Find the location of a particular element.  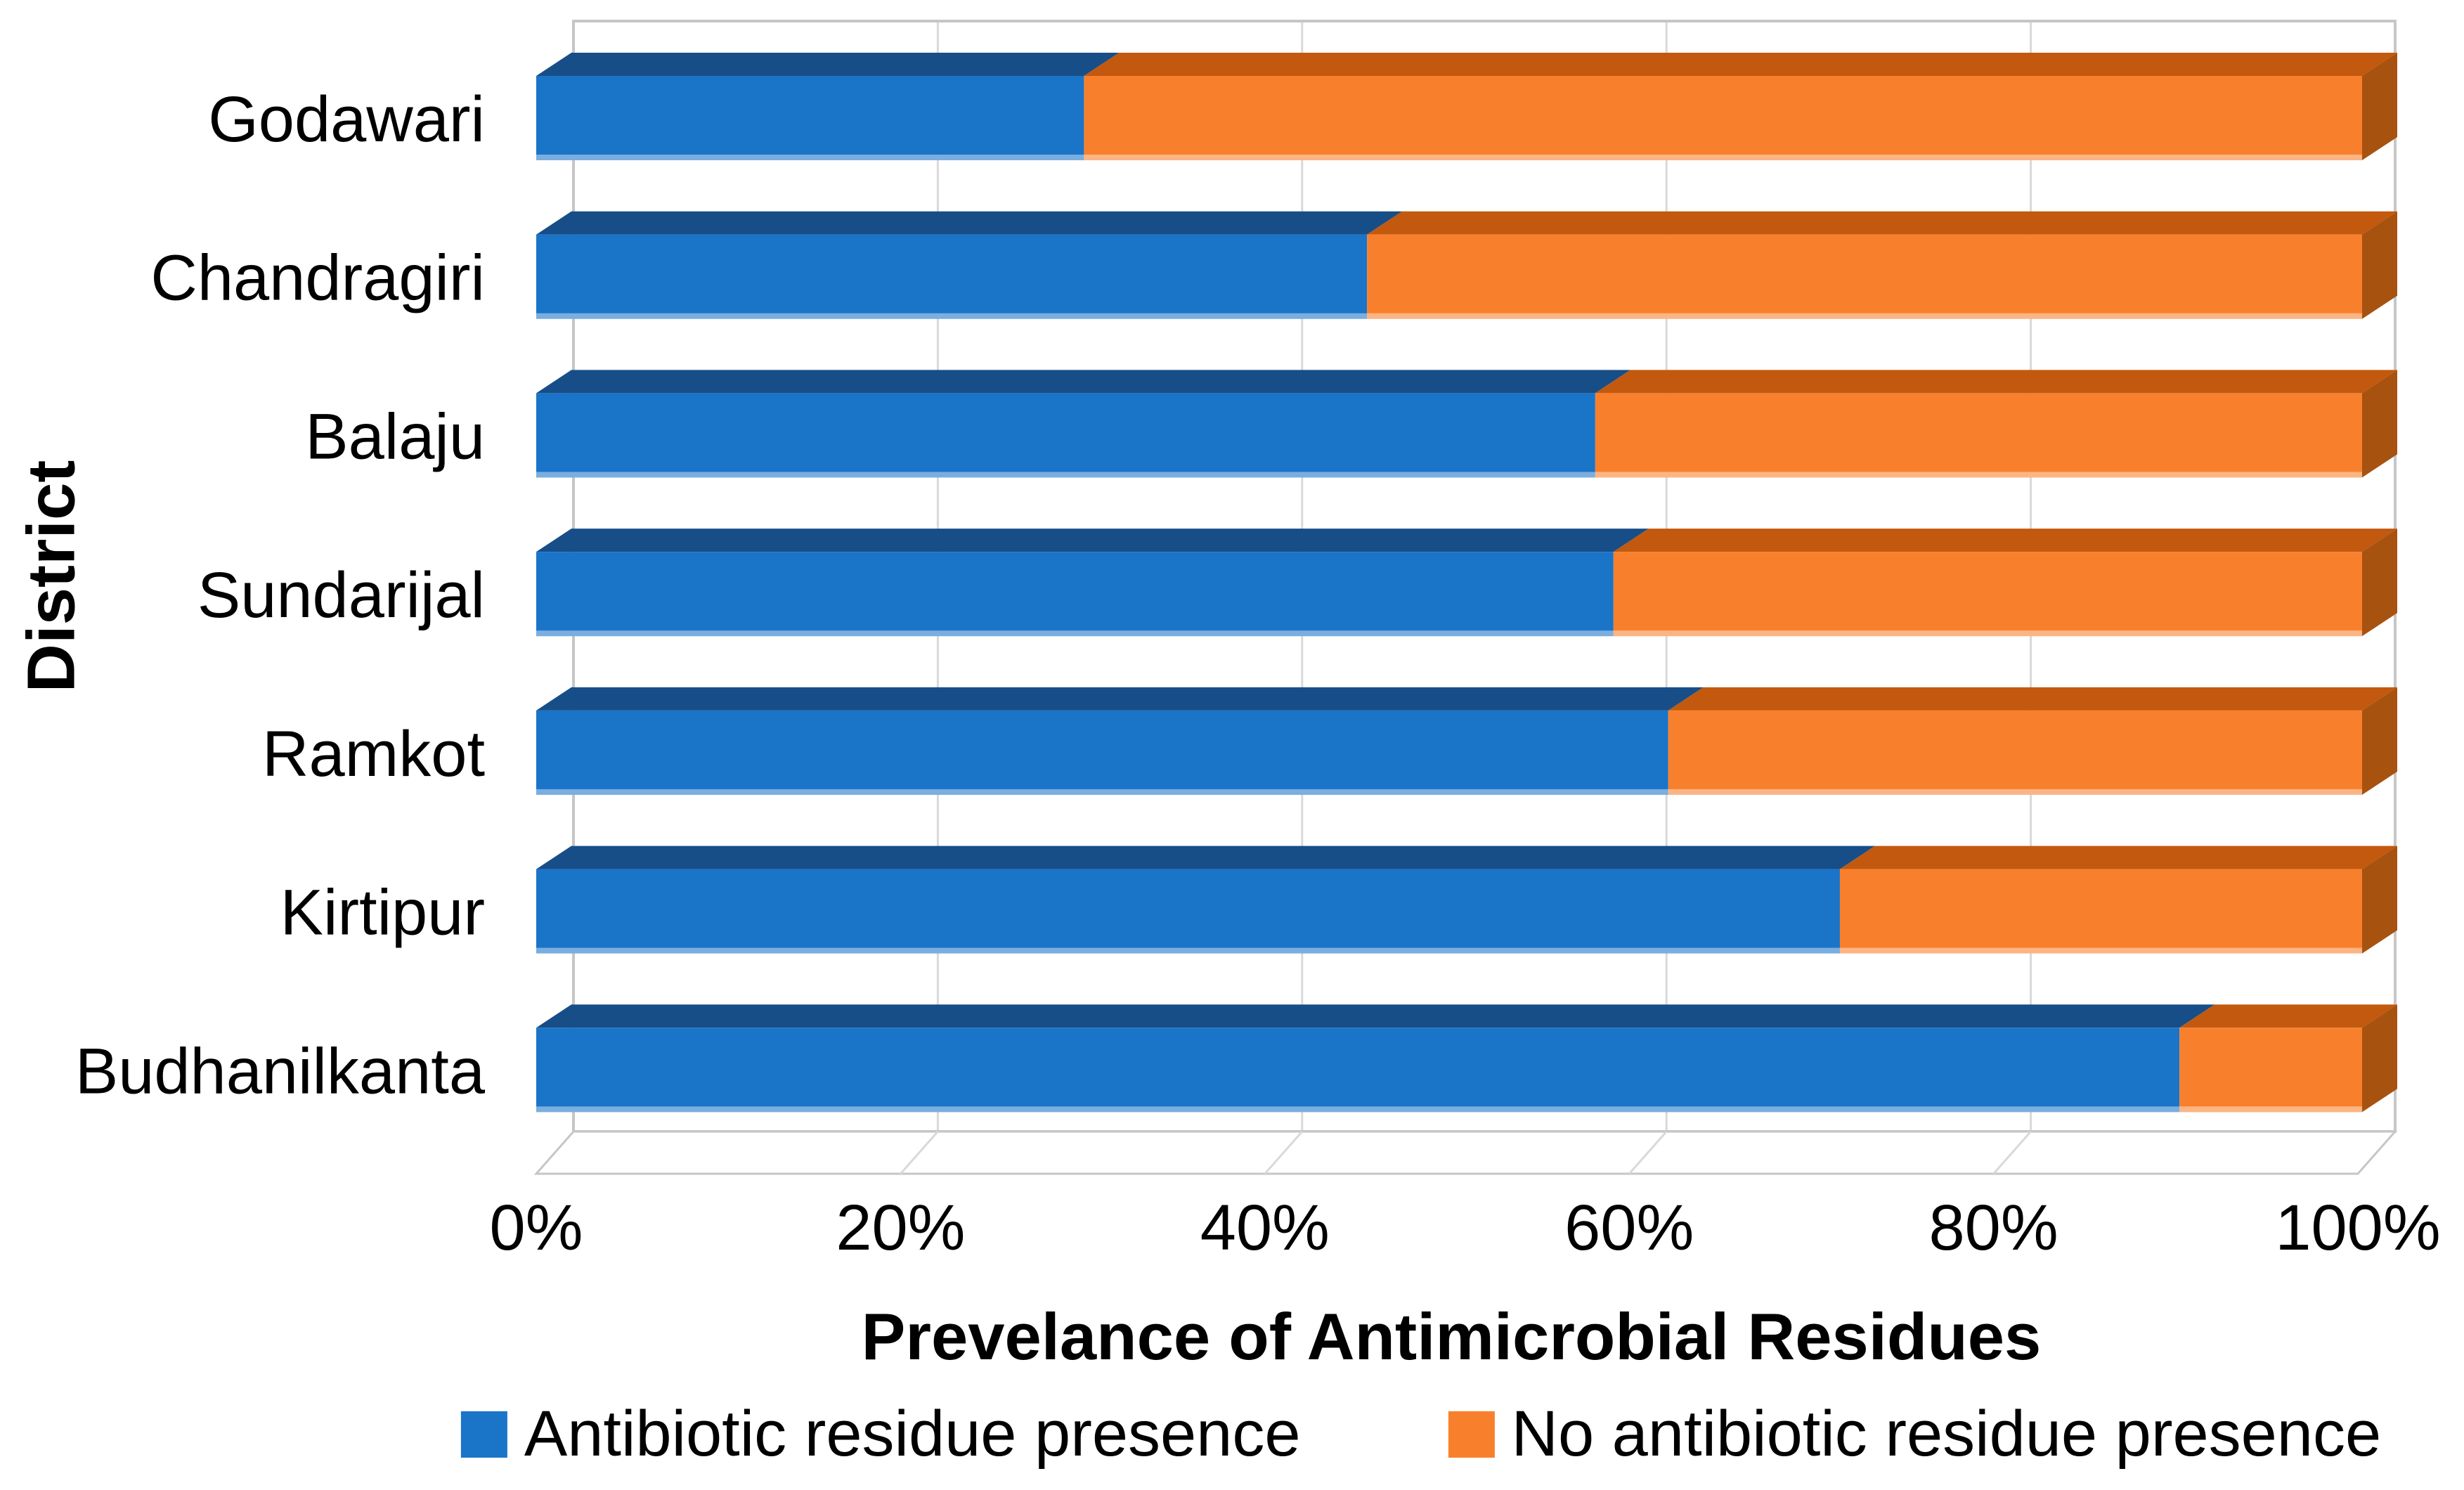

x-tick-label: 0% is located at coordinates (537, 1228).